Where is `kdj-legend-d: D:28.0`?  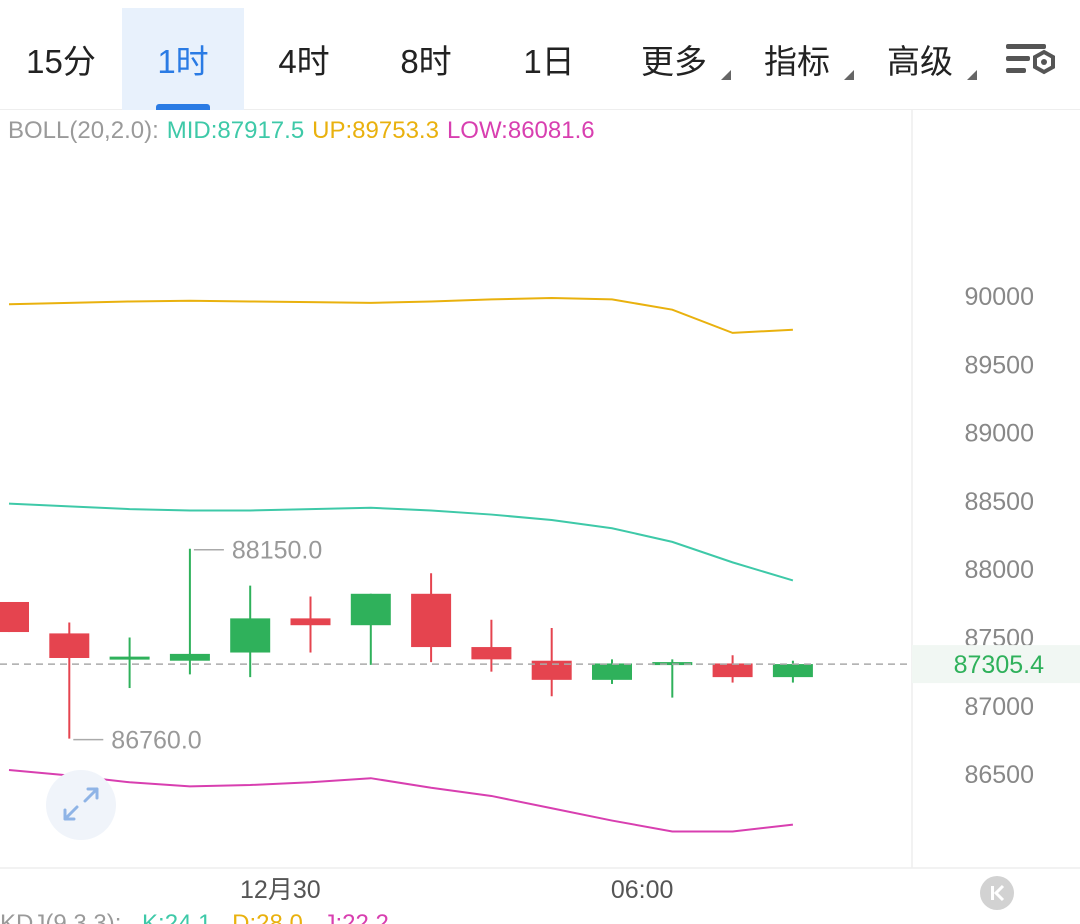
kdj-legend-d: D:28.0 is located at coordinates (267, 917).